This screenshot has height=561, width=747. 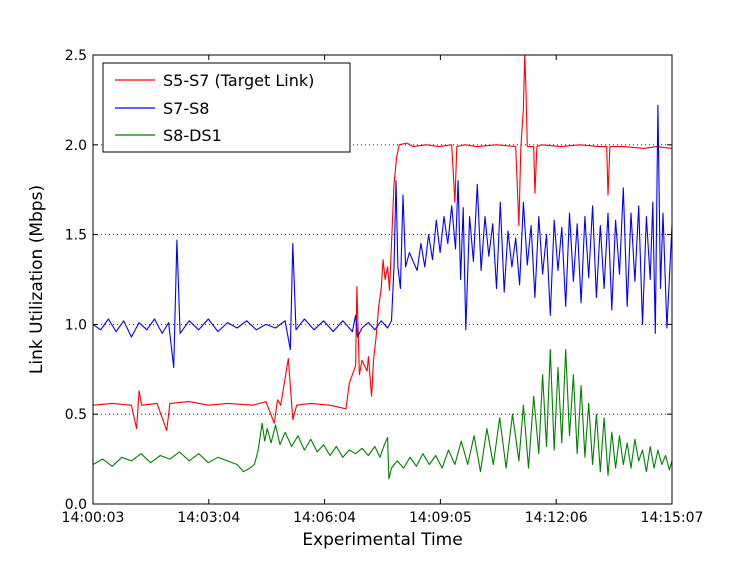 What do you see at coordinates (192, 135) in the screenshot?
I see `legend-label-s8-ds1: S8-DS1` at bounding box center [192, 135].